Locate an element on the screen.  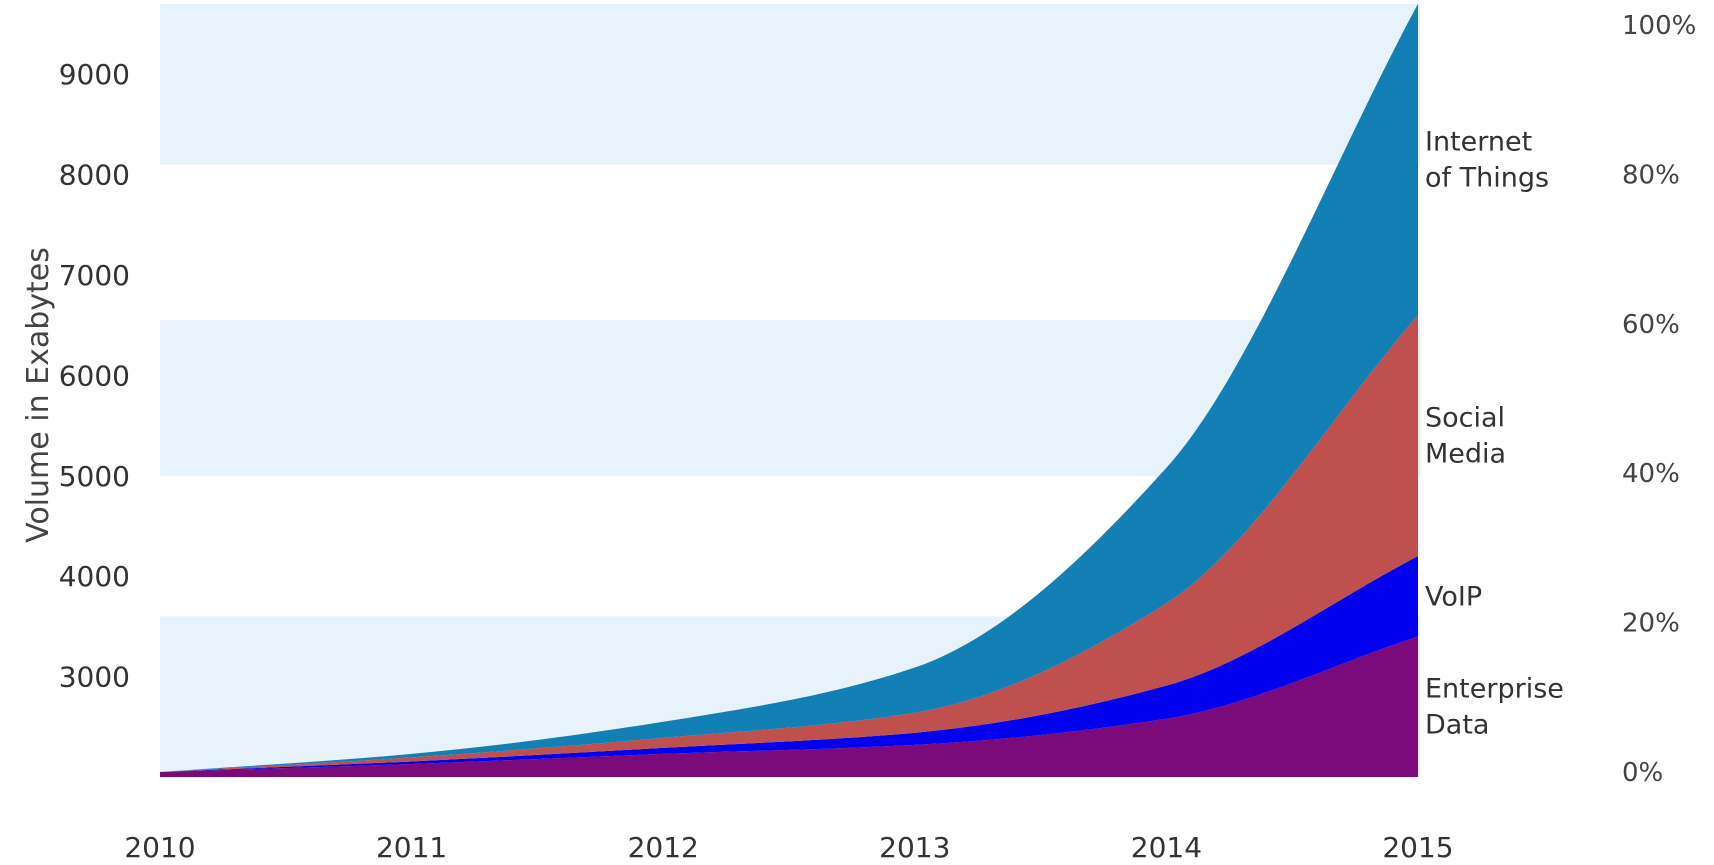
y-tick-label: 6000 is located at coordinates (94, 375).